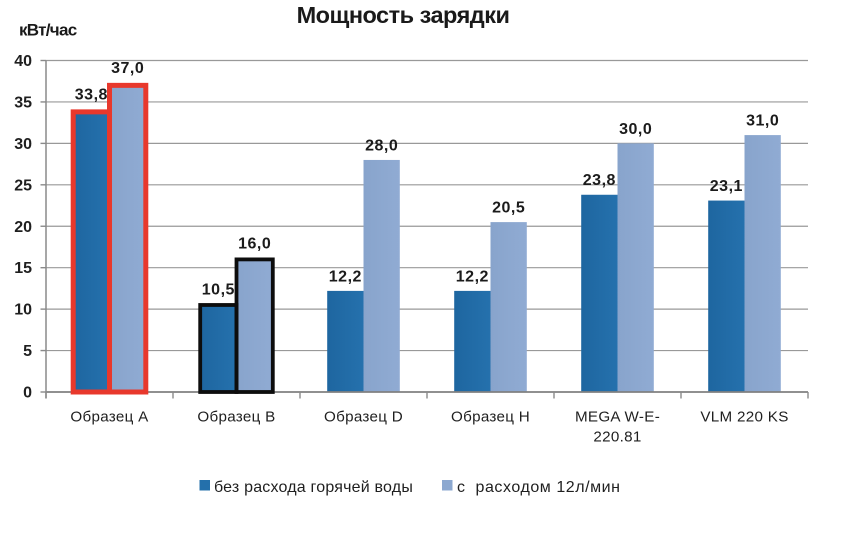 The image size is (842, 542). Describe the element at coordinates (48, 30) in the screenshot. I see `svg-text: кВт/час` at that location.